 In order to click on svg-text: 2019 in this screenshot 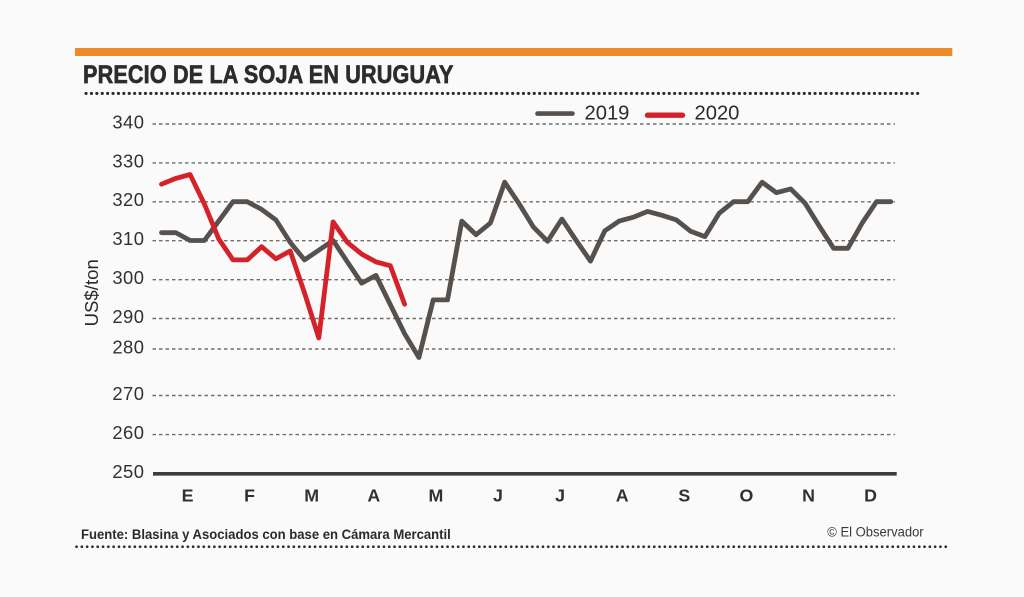, I will do `click(607, 113)`.